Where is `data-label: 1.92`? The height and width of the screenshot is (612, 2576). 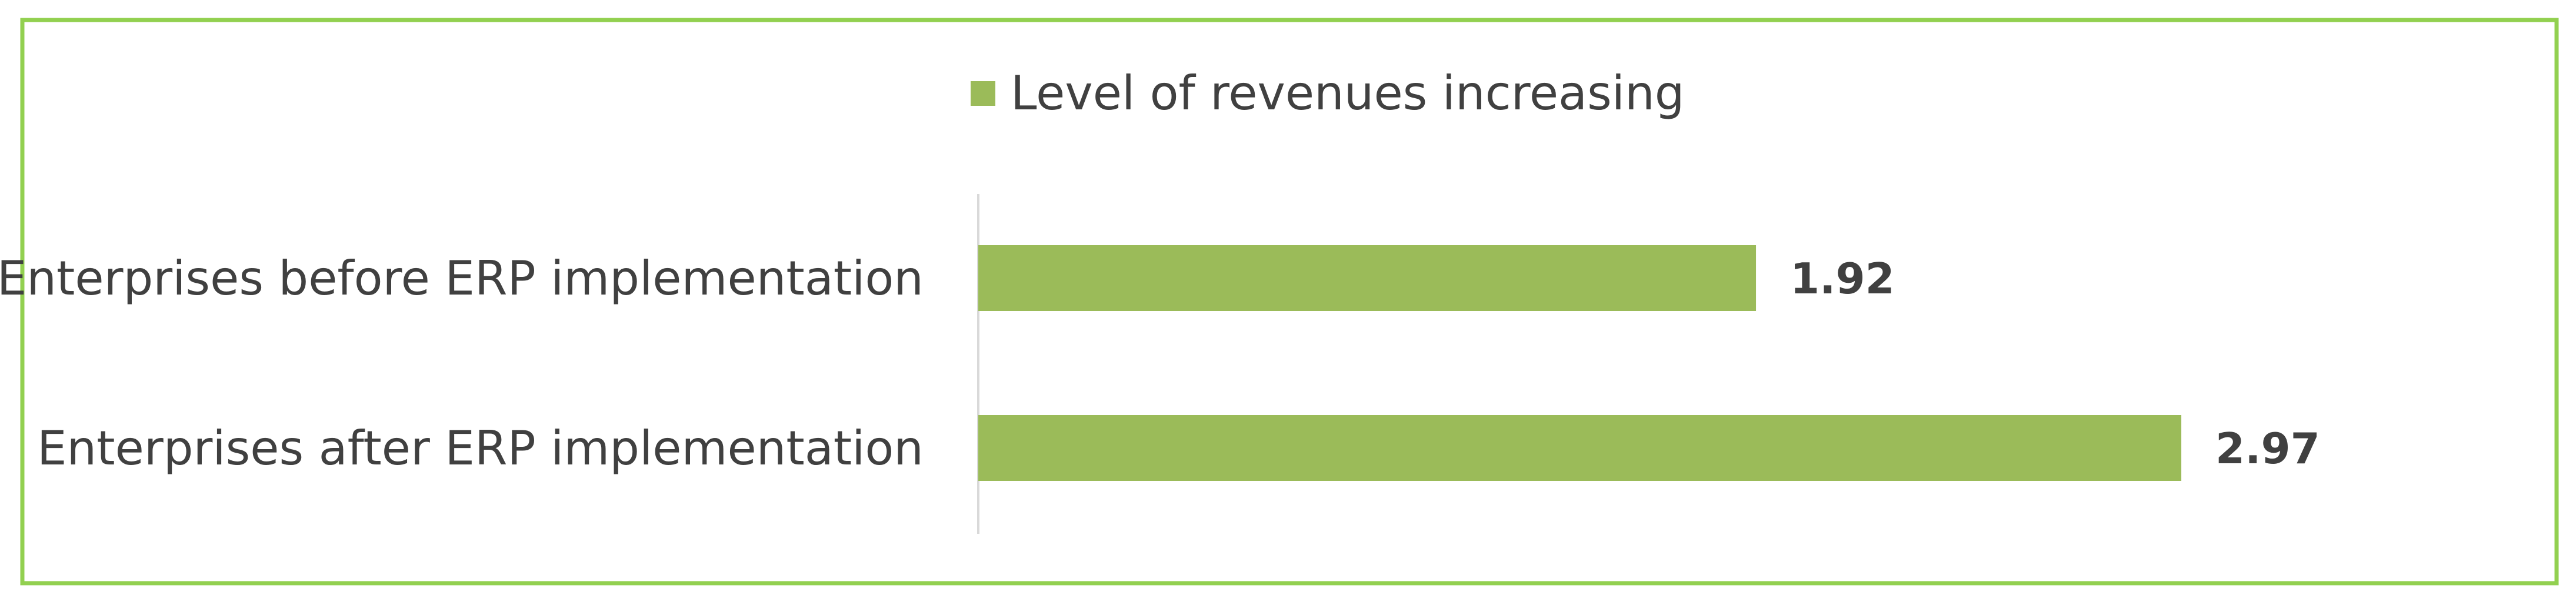
data-label: 1.92 is located at coordinates (1842, 278).